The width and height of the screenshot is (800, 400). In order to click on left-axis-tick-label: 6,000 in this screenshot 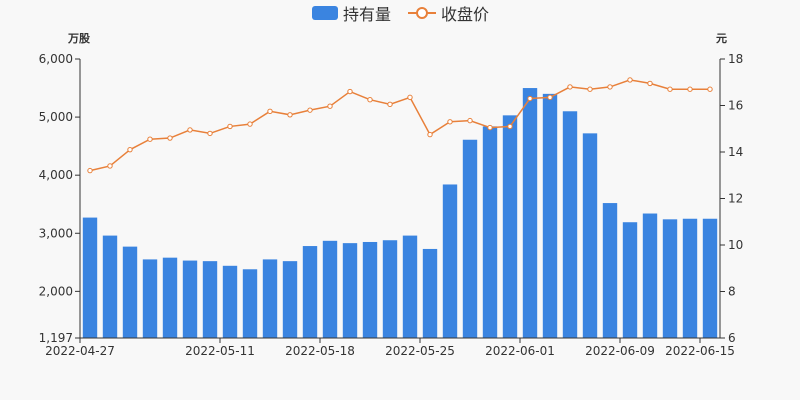, I will do `click(56, 59)`.